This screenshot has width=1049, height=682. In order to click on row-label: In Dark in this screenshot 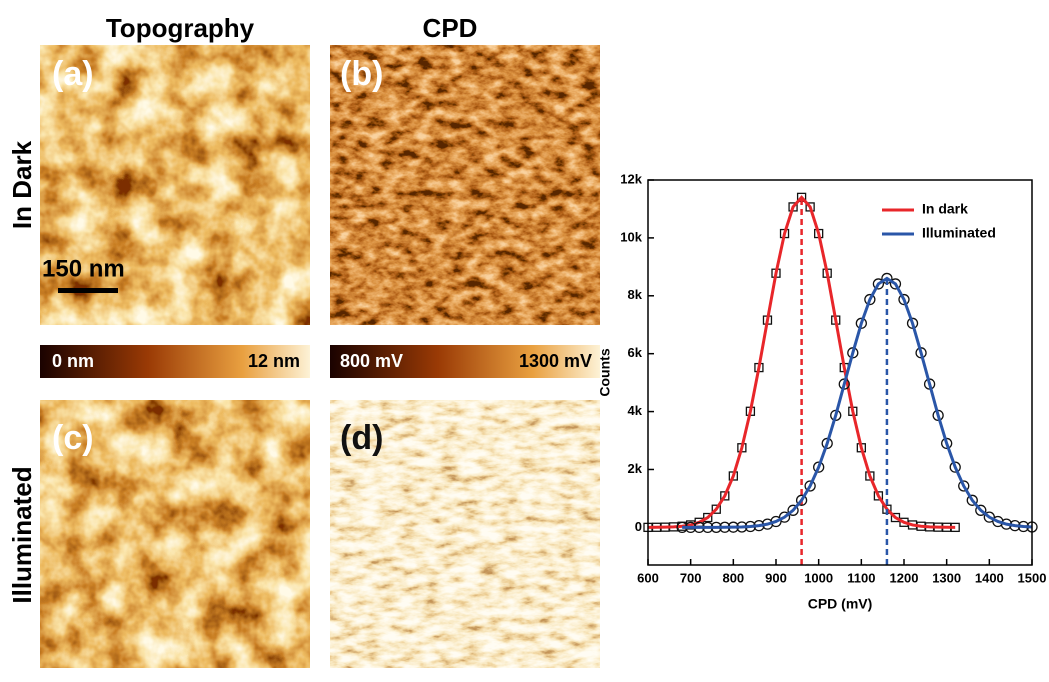, I will do `click(22, 184)`.